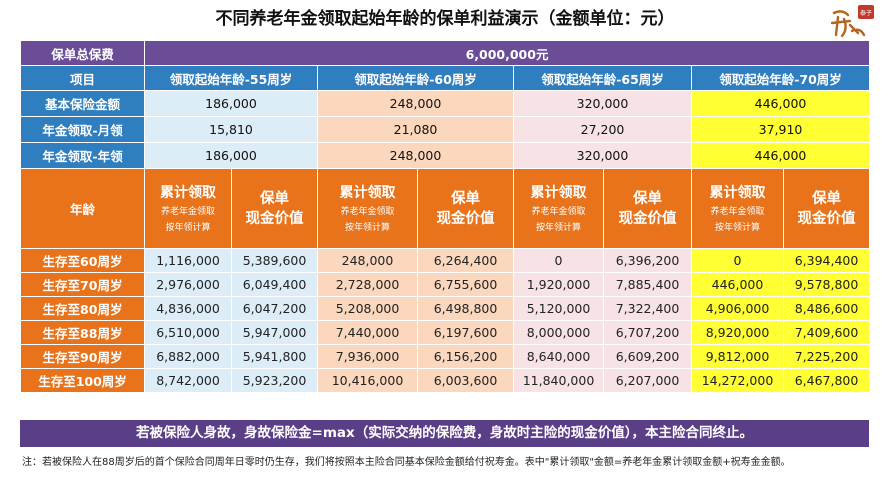 Image resolution: width=890 pixels, height=491 pixels. I want to click on basic-amount-70: 446,000, so click(780, 103).